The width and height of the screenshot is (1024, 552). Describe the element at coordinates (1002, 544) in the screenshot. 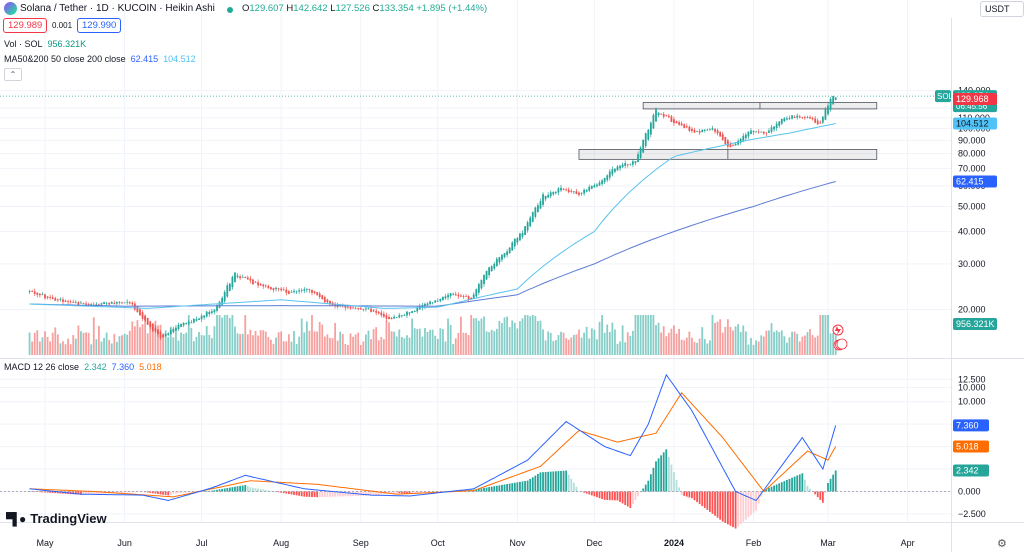

I see `gear-icon: ⚙` at that location.